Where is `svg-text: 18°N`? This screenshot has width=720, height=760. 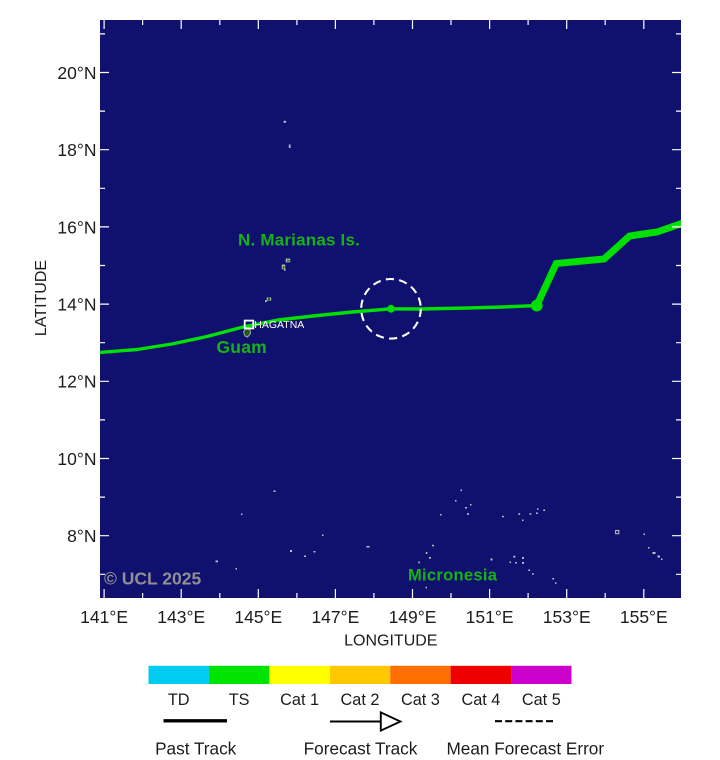
svg-text: 18°N is located at coordinates (76, 150).